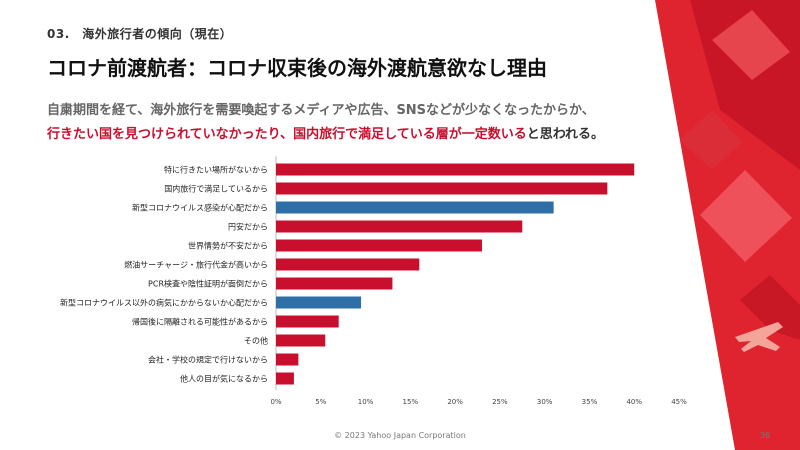 This screenshot has width=800, height=450. I want to click on x-tick-label: 0%, so click(275, 402).